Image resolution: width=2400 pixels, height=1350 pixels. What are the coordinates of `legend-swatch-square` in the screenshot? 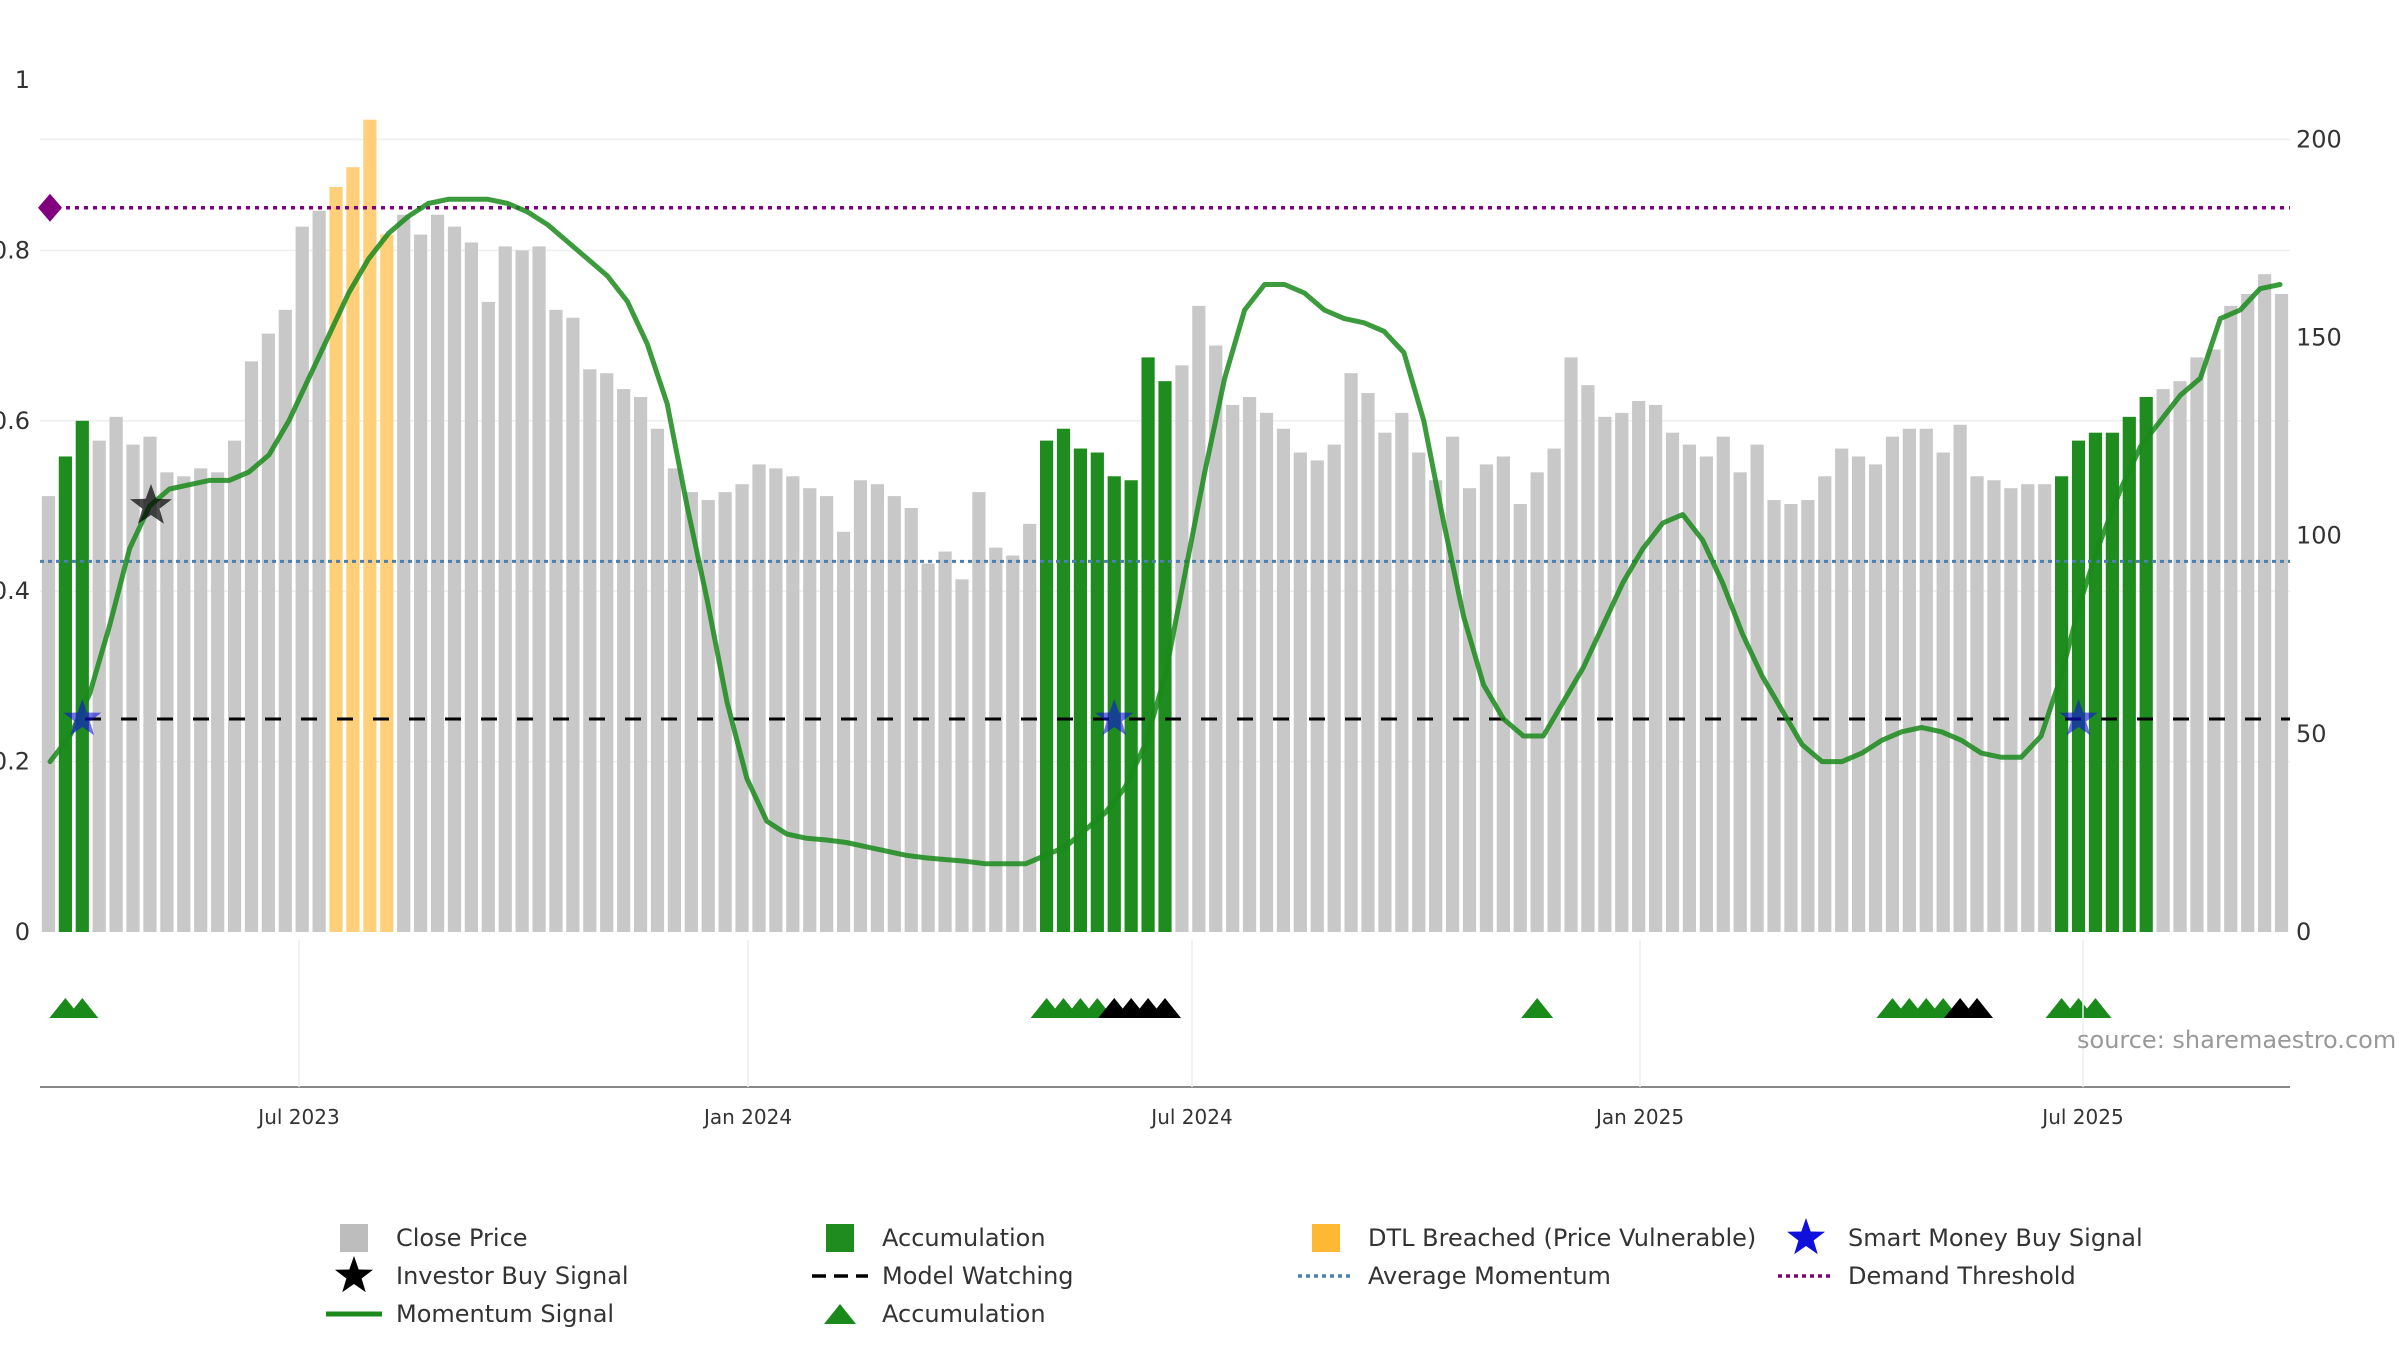 It's located at (1326, 1238).